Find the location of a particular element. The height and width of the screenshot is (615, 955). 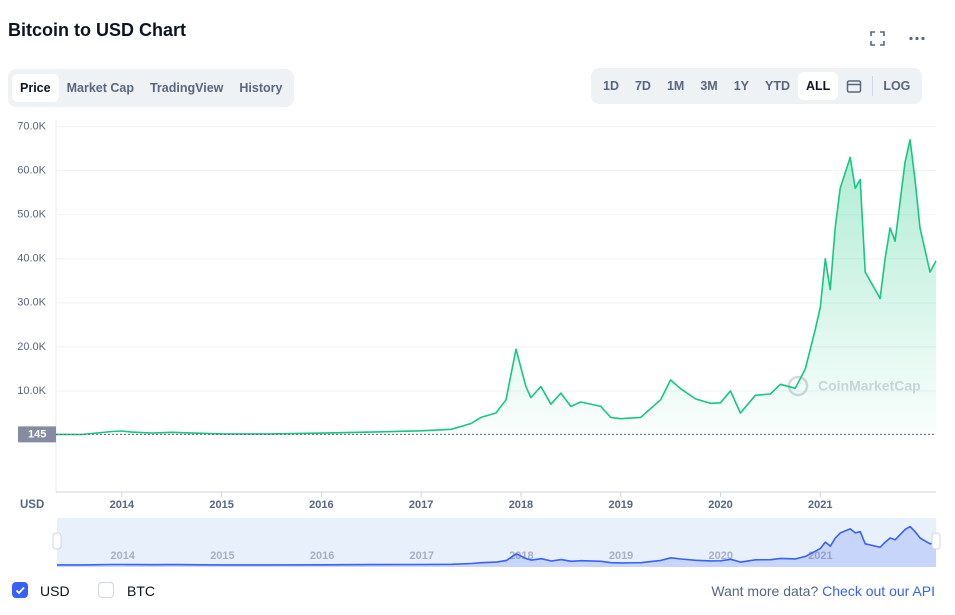

calendar-button is located at coordinates (854, 86).